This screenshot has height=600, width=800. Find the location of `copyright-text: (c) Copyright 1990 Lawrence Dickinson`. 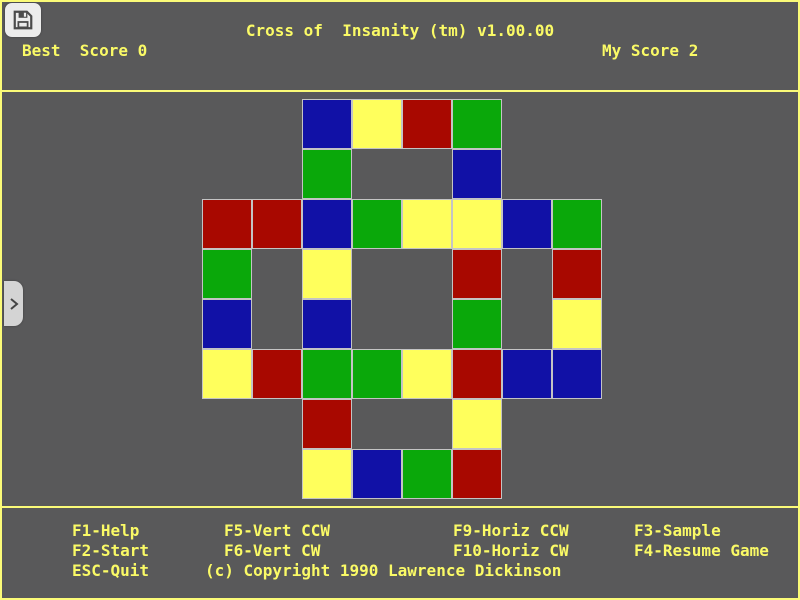

copyright-text: (c) Copyright 1990 Lawrence Dickinson is located at coordinates (383, 570).